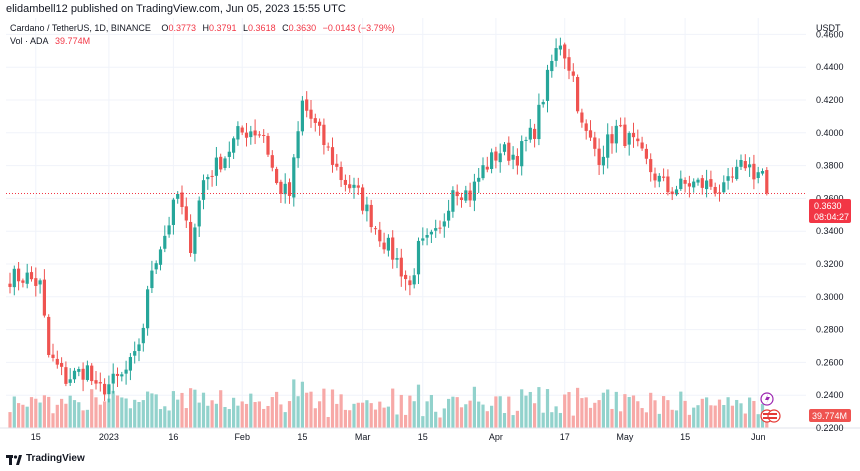 This screenshot has width=860, height=471. I want to click on time-tick-label: Mar, so click(363, 437).